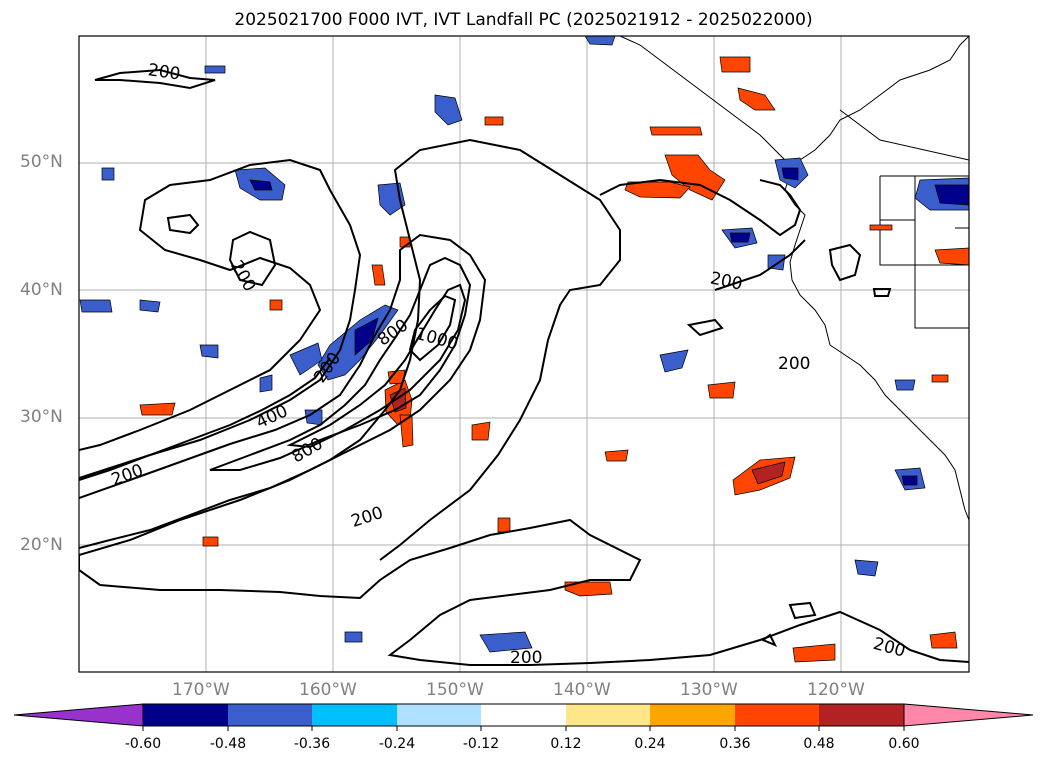 The image size is (1047, 765). What do you see at coordinates (201, 690) in the screenshot?
I see `lon-label-170w: 170°W` at bounding box center [201, 690].